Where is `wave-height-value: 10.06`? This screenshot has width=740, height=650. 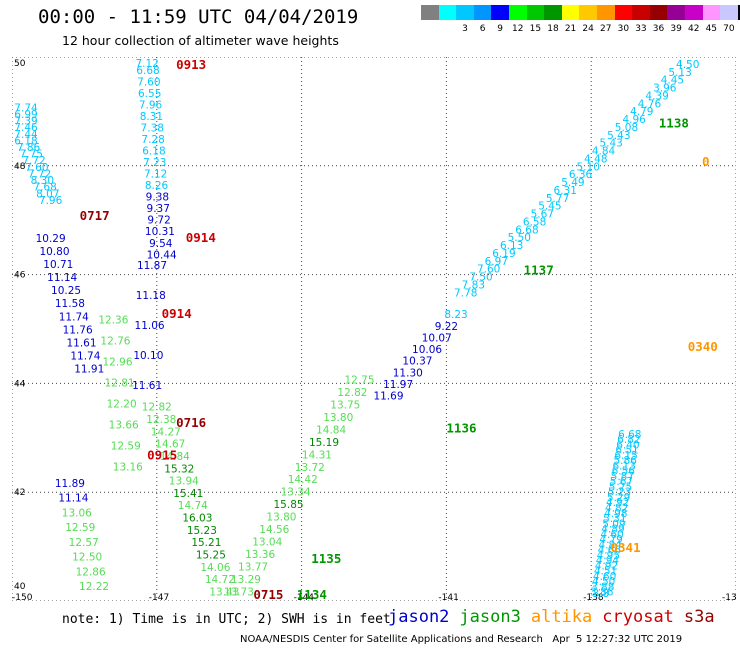
wave-height-value: 10.06 is located at coordinates (427, 350).